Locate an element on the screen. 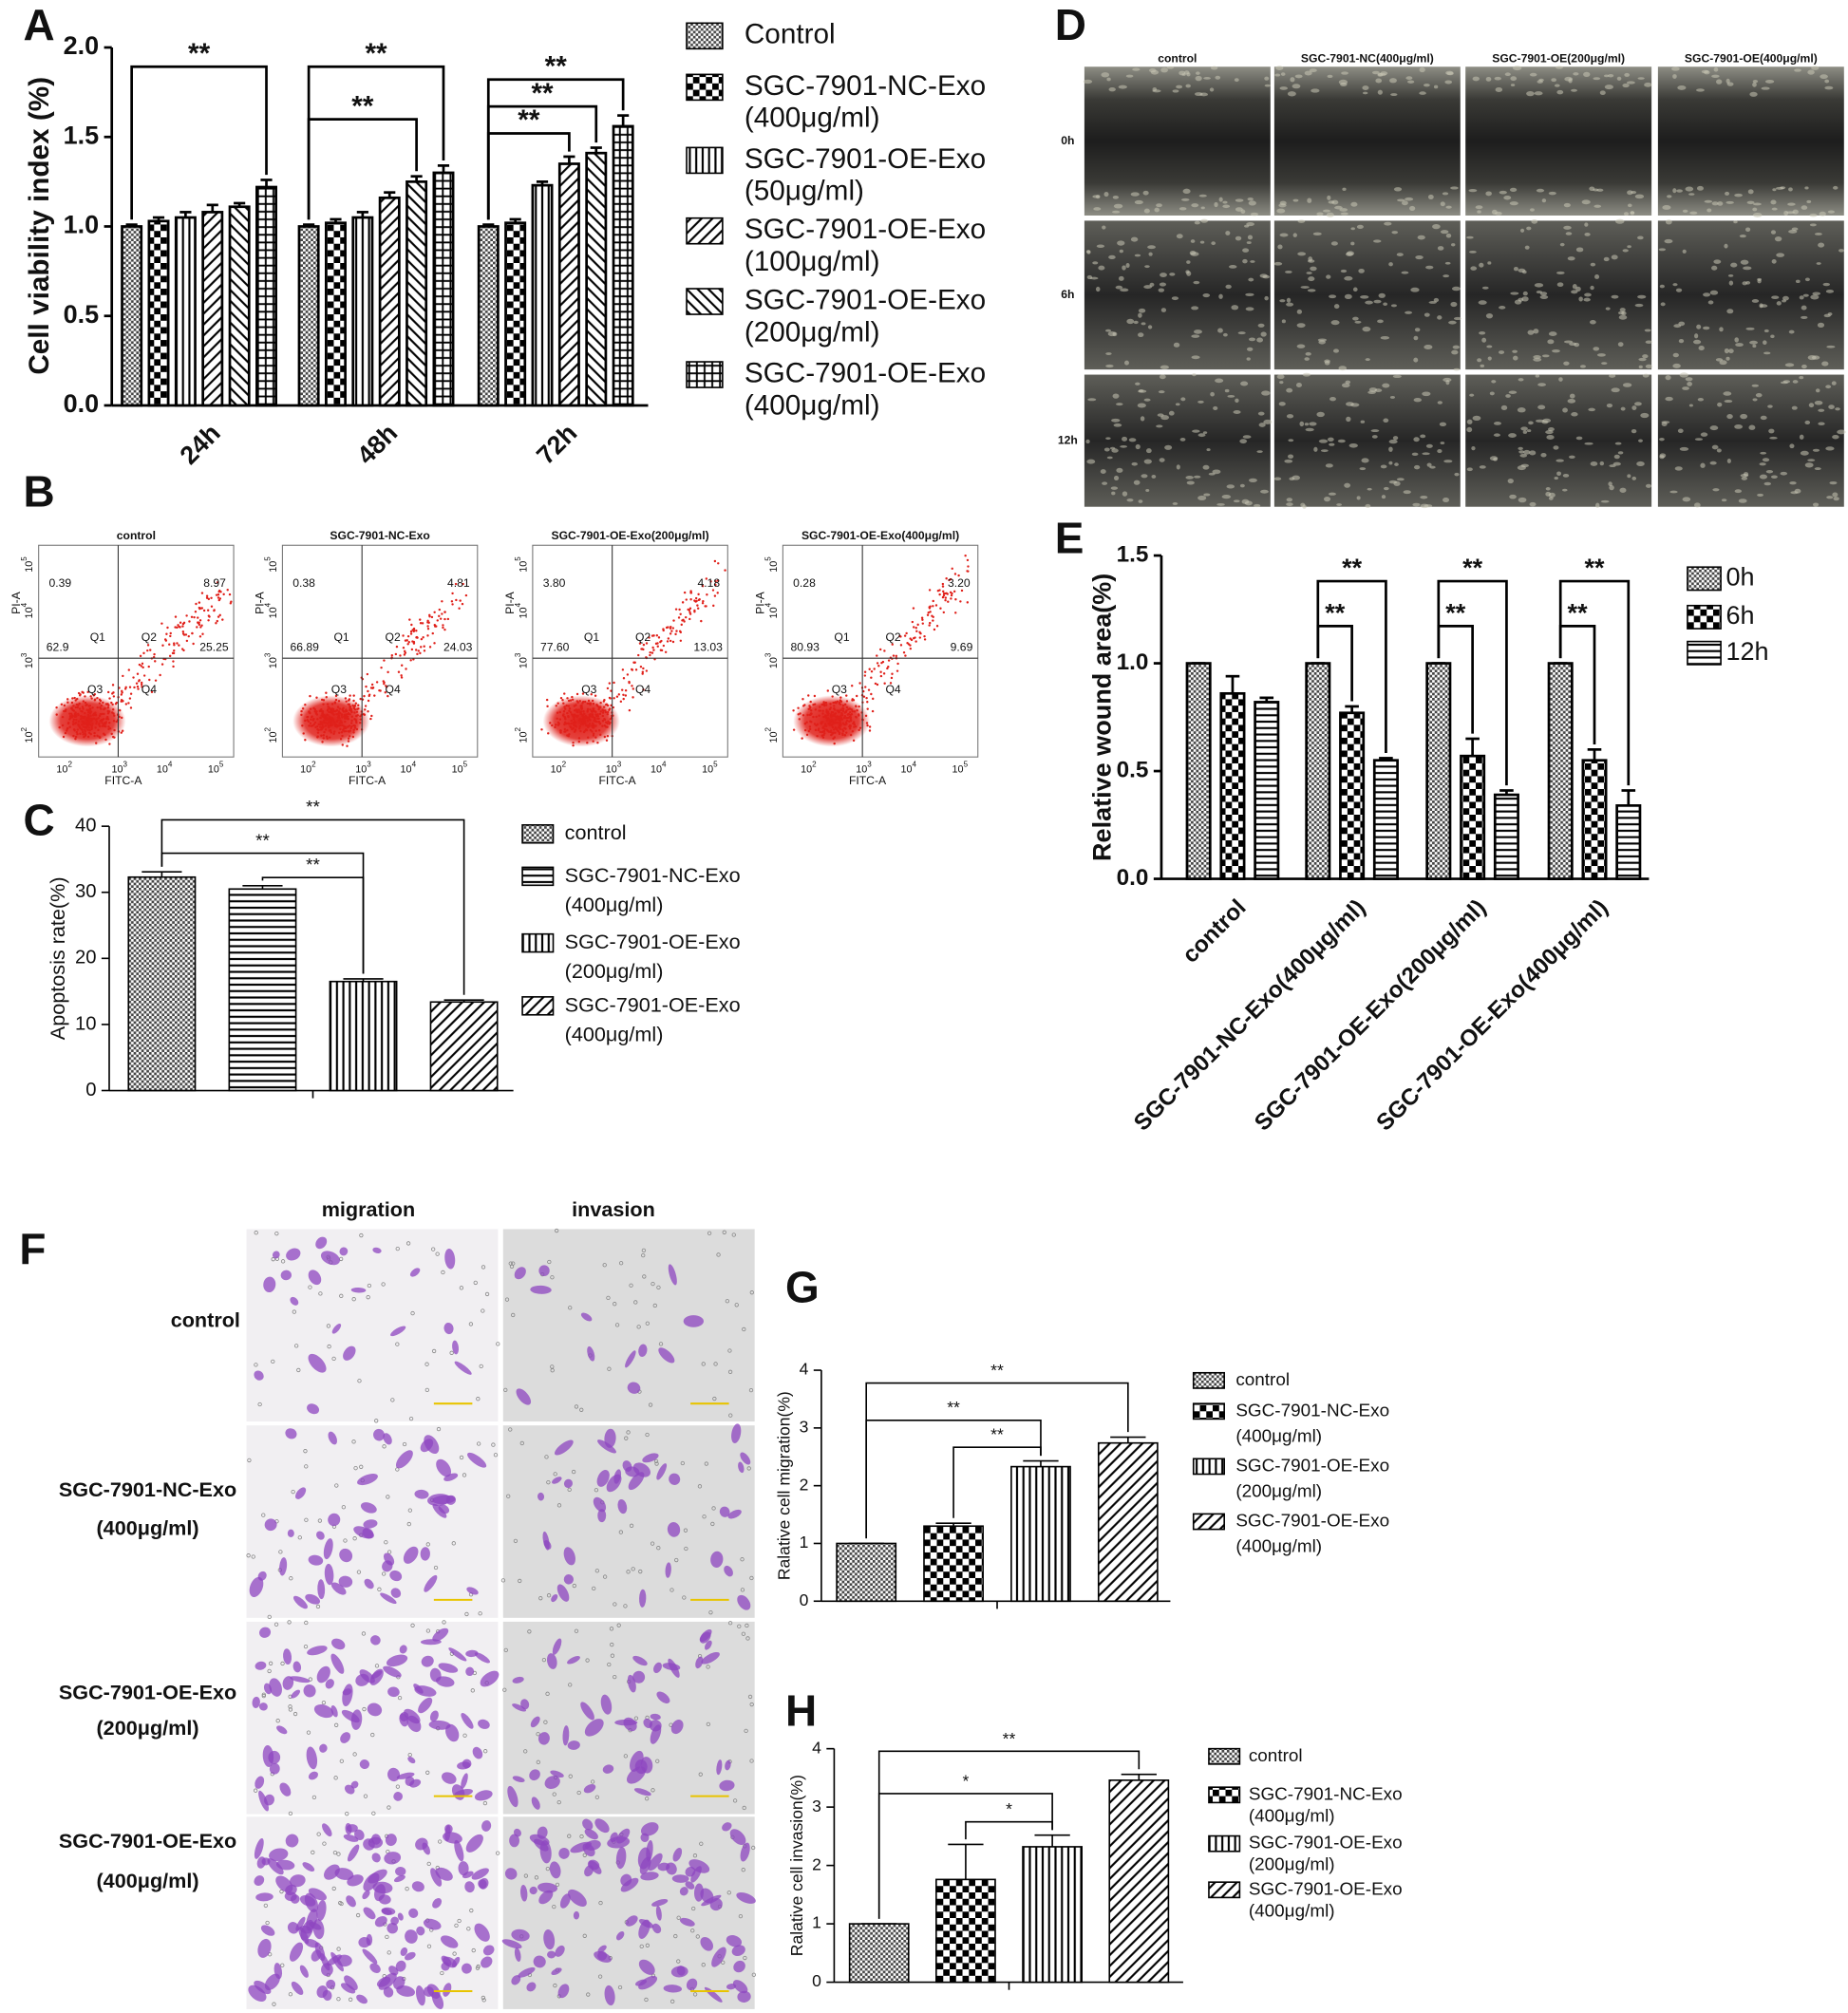 This screenshot has width=1848, height=2013. legend-line: SGC-7901-OE-Exo is located at coordinates (865, 299).